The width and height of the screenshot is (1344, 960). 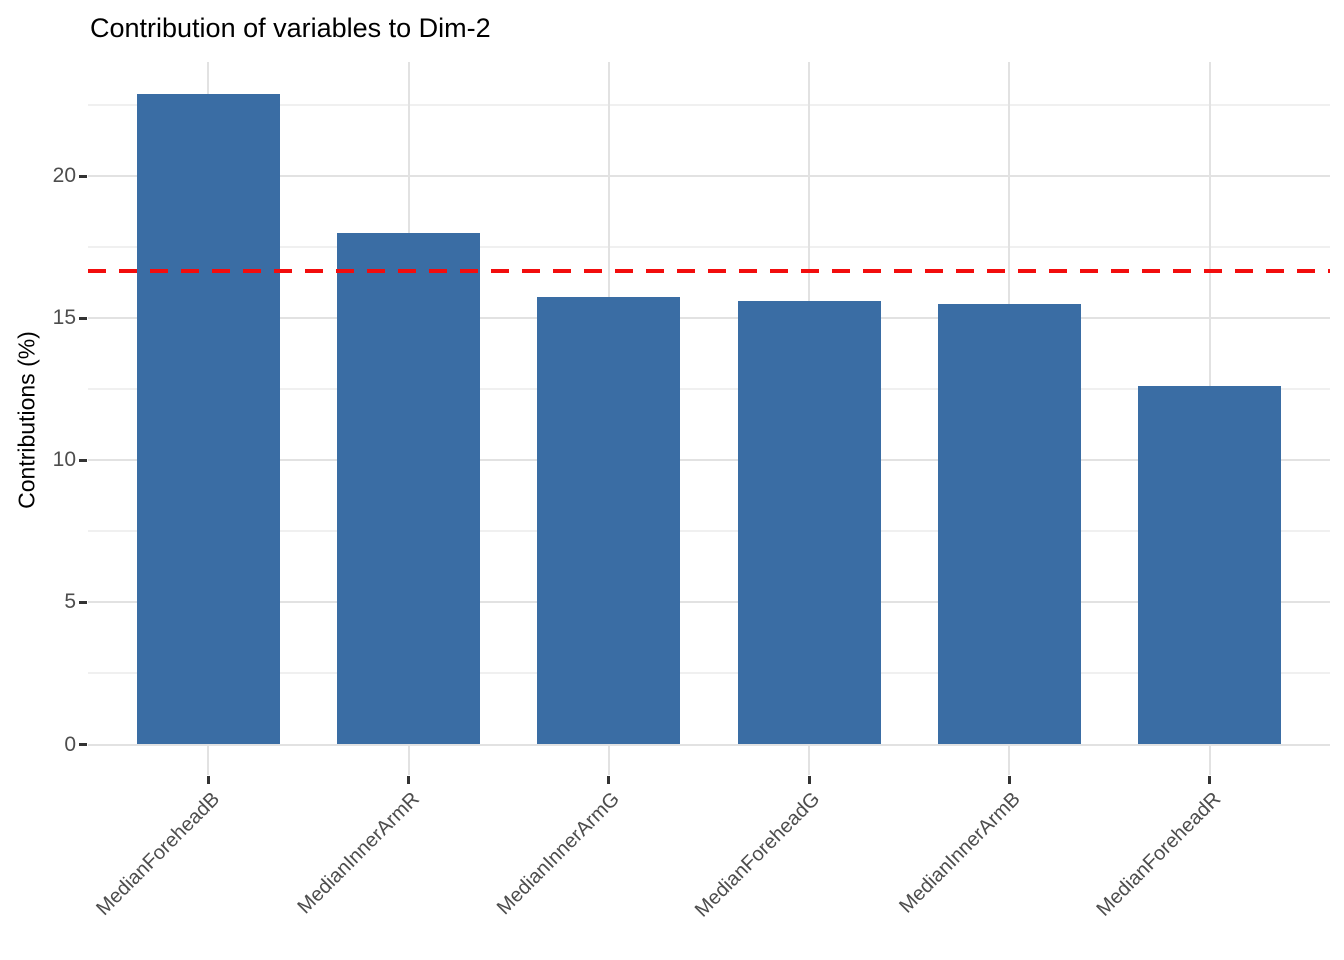 What do you see at coordinates (1009, 524) in the screenshot?
I see `bar-MedianInnerArmB` at bounding box center [1009, 524].